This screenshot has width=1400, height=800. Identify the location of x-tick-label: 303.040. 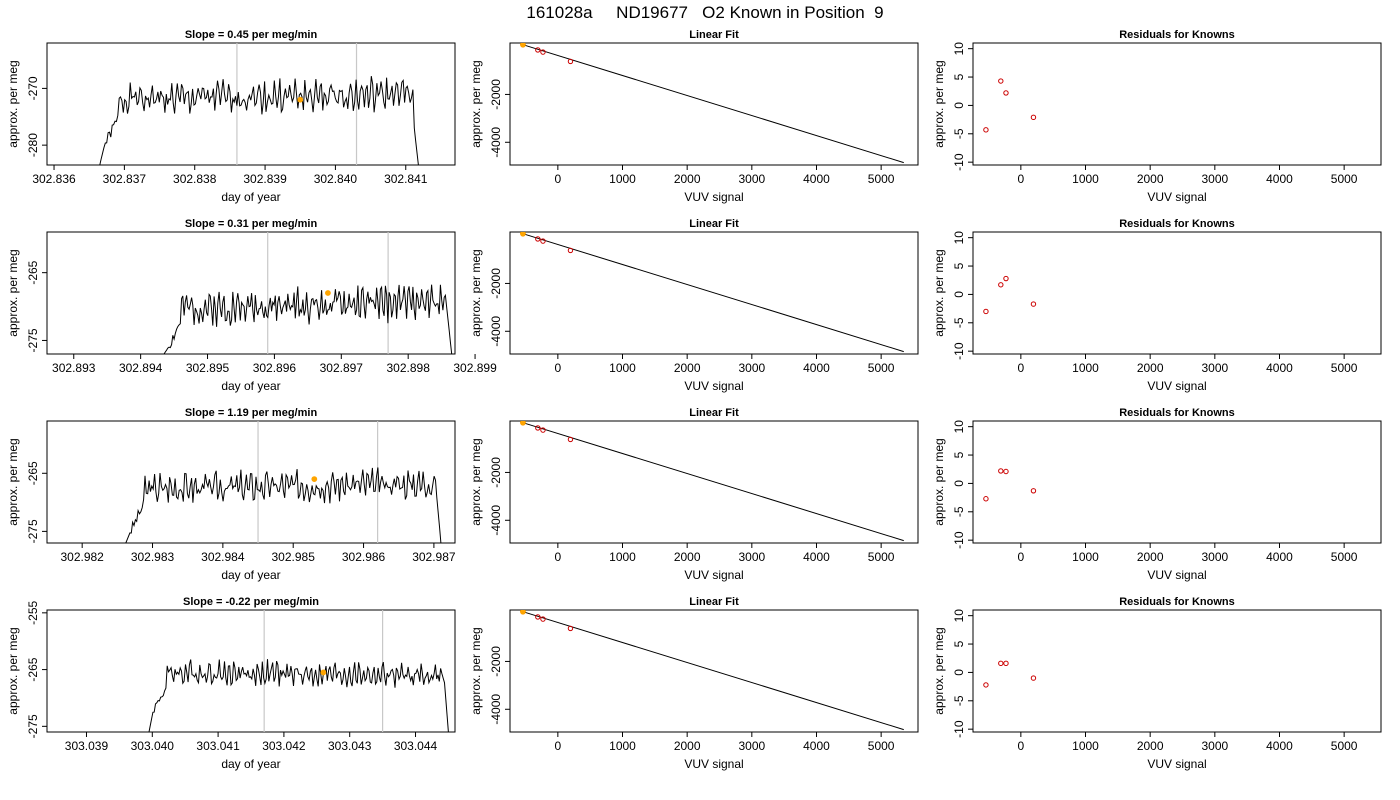
(153, 746).